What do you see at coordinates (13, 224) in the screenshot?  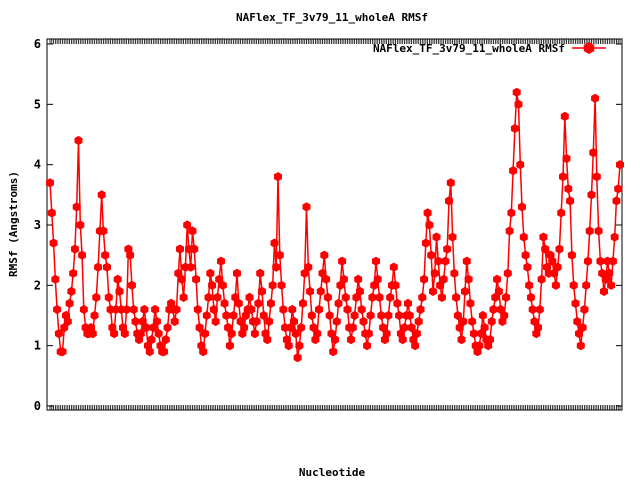 I see `y-axis-label: RMSf (Angstroms)` at bounding box center [13, 224].